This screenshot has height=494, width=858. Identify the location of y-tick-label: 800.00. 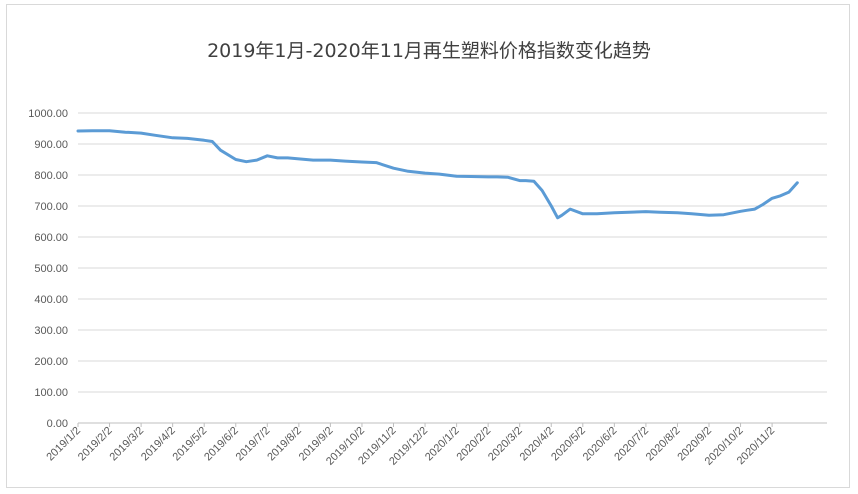
(51, 176).